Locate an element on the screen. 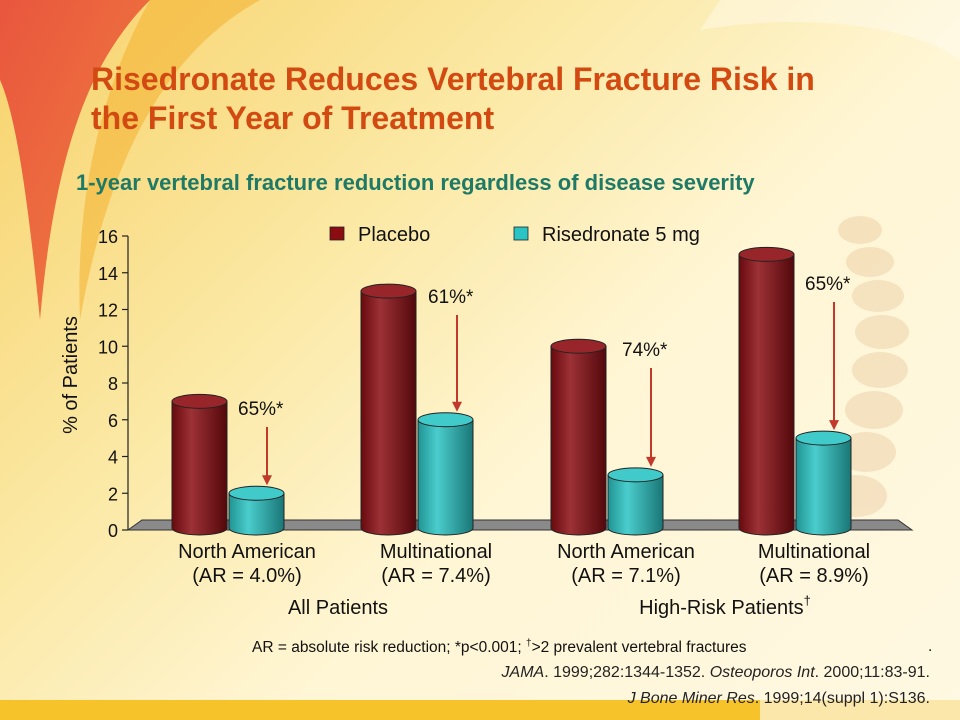 This screenshot has height=720, width=960. group-label: High-Risk Patients† is located at coordinates (725, 606).